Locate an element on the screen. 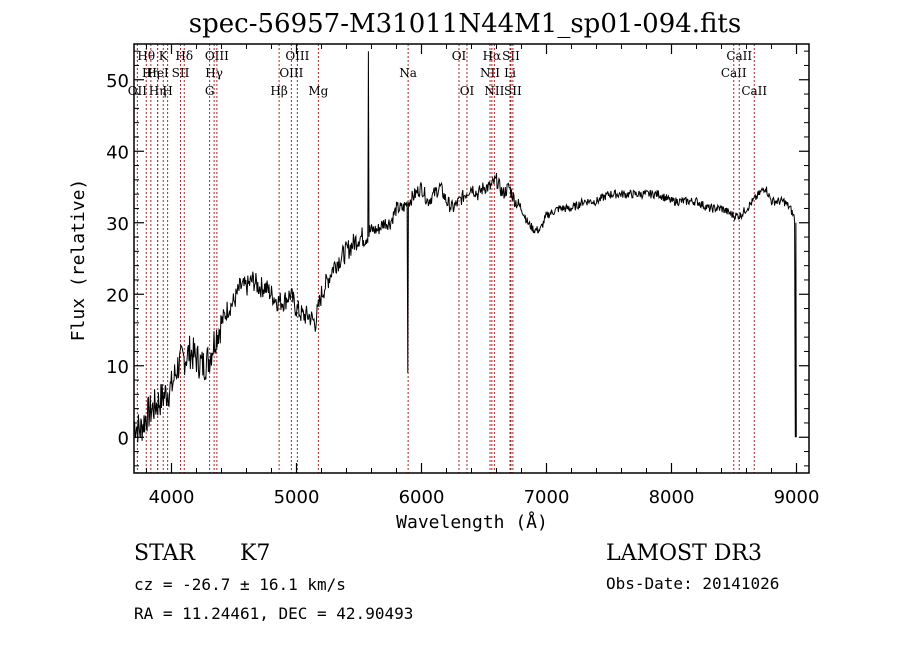 Image resolution: width=900 pixels, height=649 pixels. line-label-8: Hδ is located at coordinates (184, 56).